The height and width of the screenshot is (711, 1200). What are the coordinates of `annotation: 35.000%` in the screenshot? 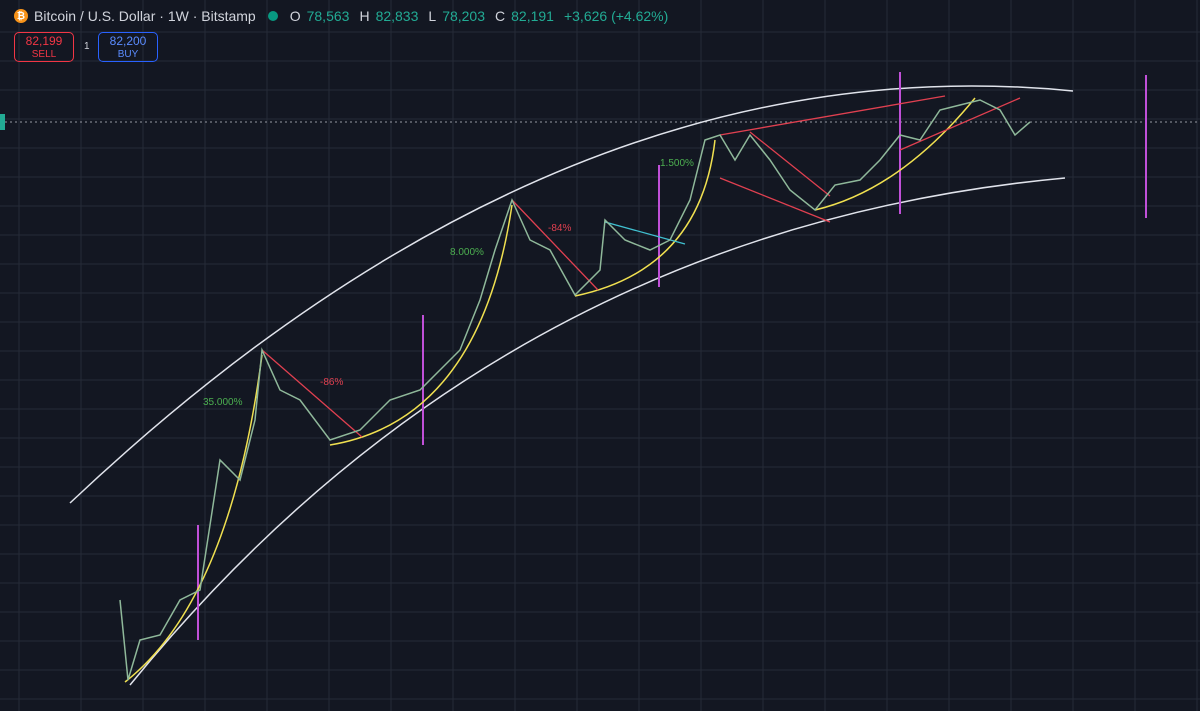 It's located at (223, 402).